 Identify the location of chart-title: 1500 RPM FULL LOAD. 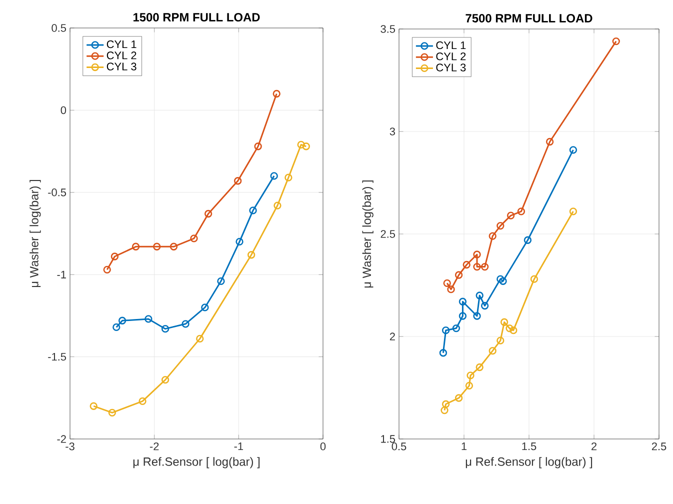
(196, 17).